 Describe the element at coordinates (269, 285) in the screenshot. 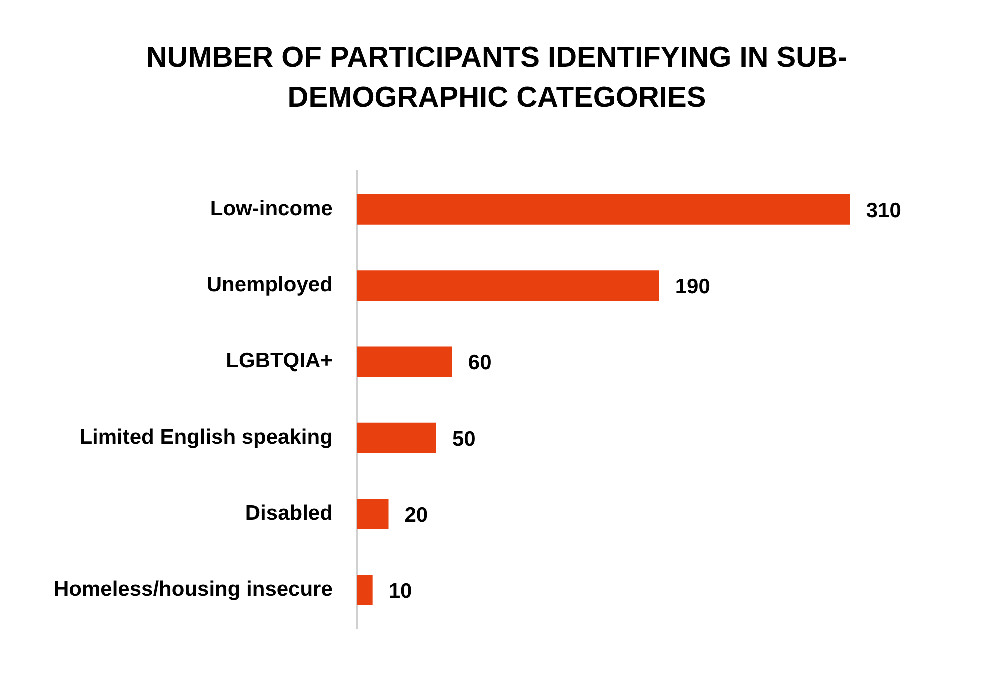

I see `y-tick-label: Unemployed` at that location.